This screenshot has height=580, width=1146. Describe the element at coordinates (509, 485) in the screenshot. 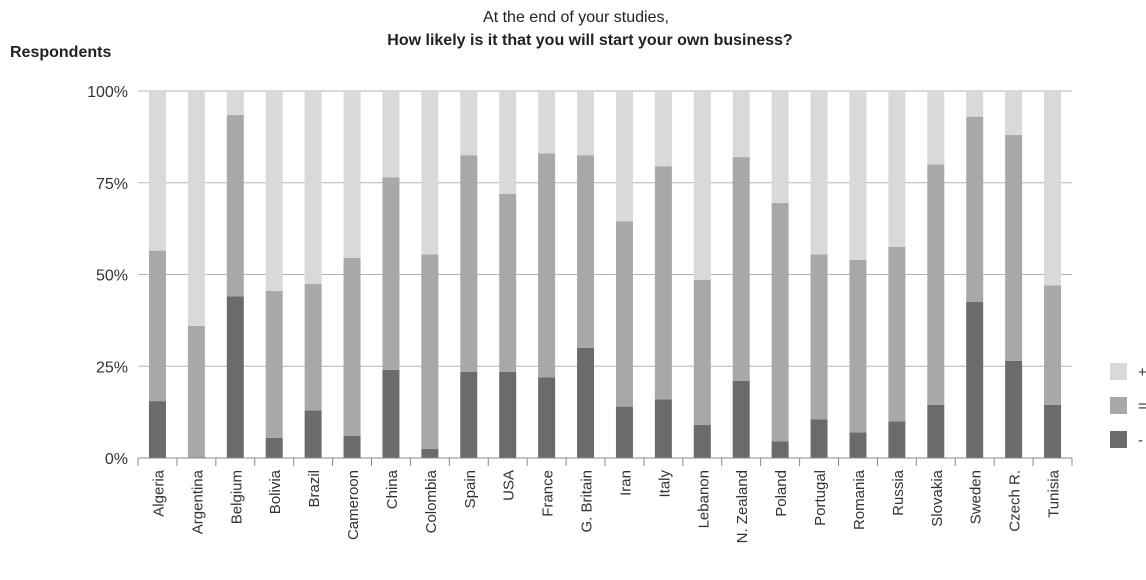

I see `x-tick-label: USA` at that location.